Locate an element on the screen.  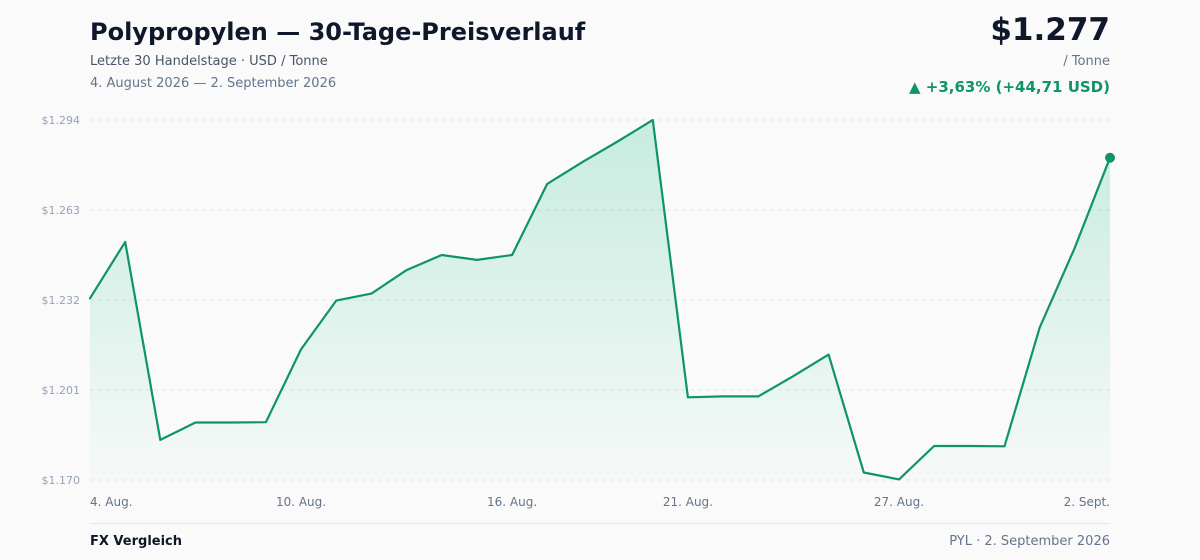
chart-title: Polypropylen — 30-Tage-Preisverlauf is located at coordinates (338, 32).